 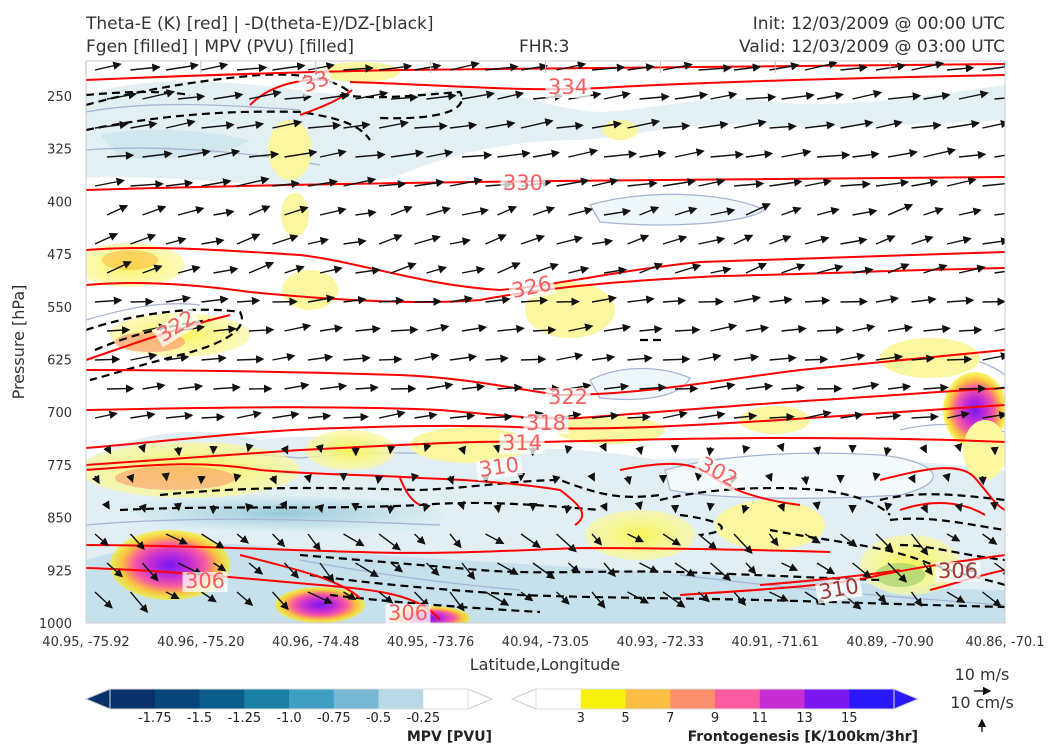 I want to click on forecast-hour: FHR:3, so click(x=544, y=47).